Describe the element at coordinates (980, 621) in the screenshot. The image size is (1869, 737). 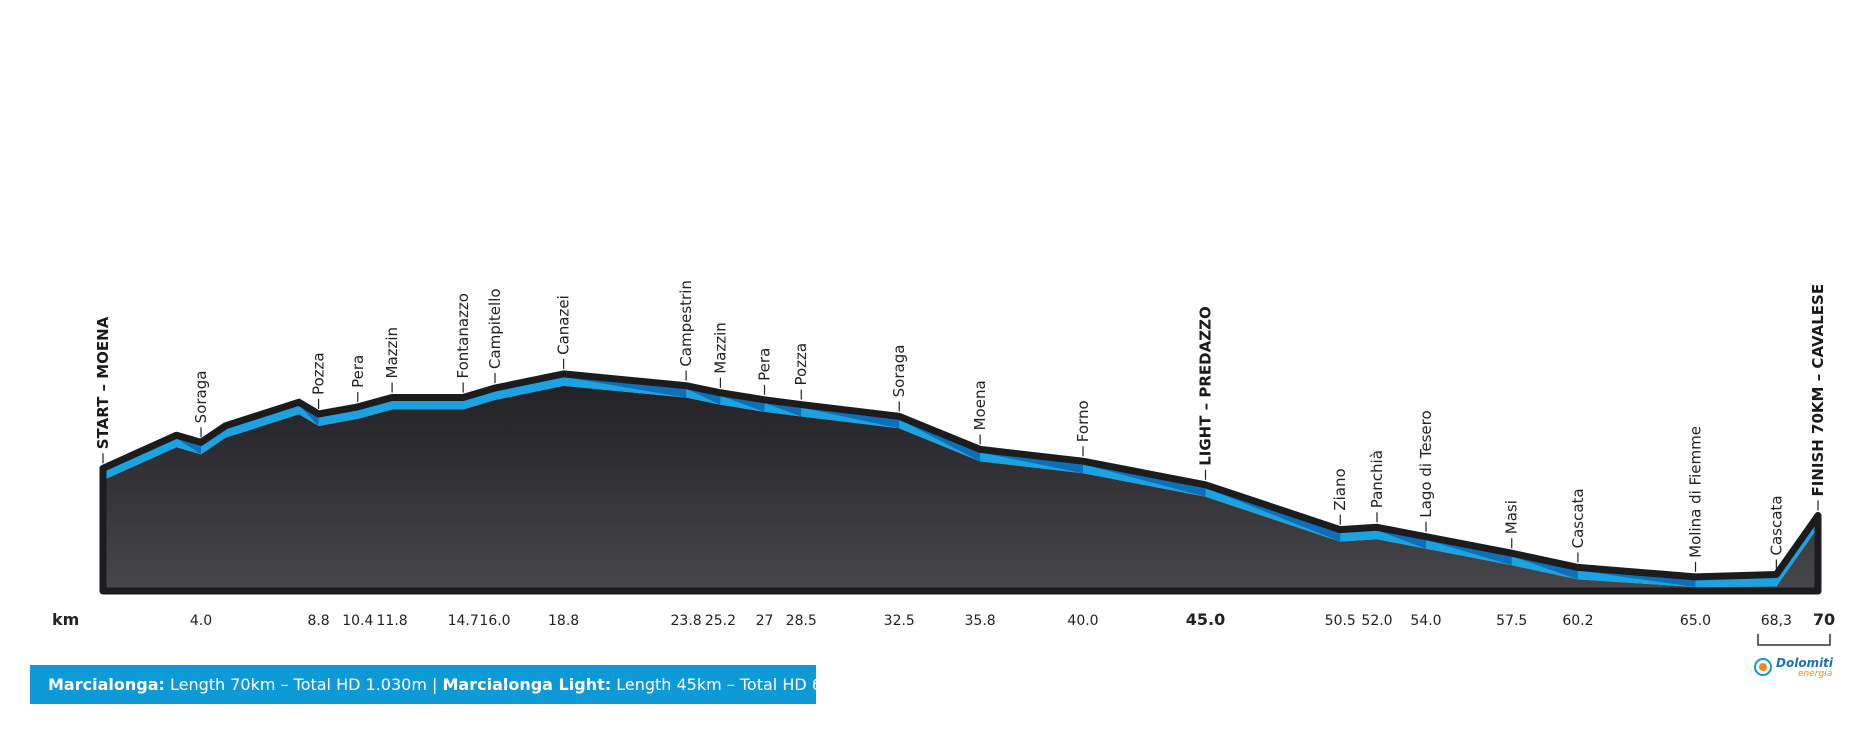
I see `km-tick-label: 35.8` at that location.